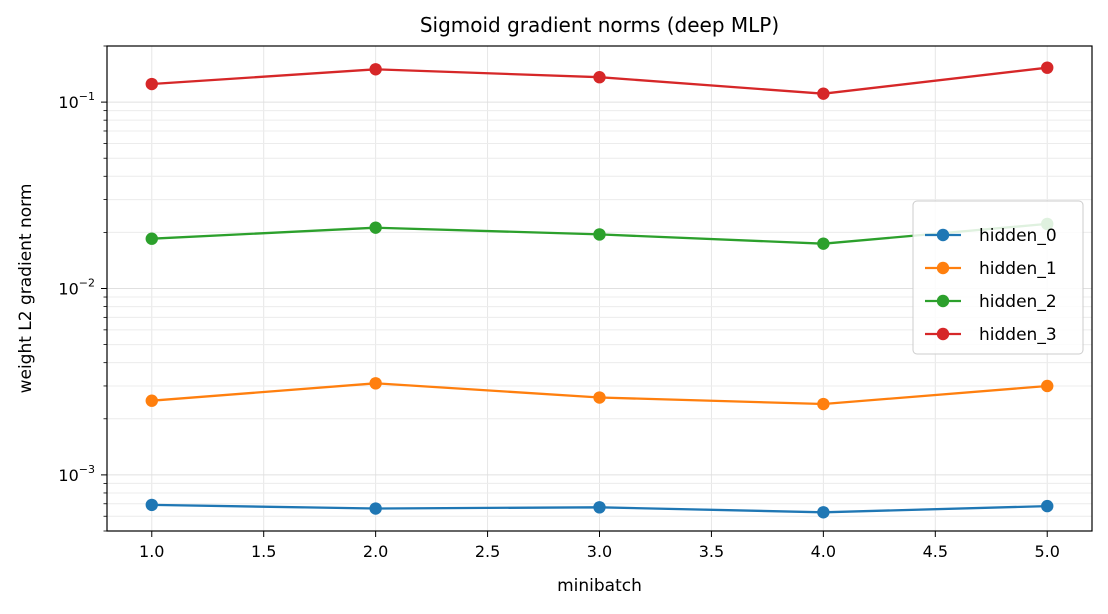  I want to click on x-tick-label: 2.0, so click(375, 551).